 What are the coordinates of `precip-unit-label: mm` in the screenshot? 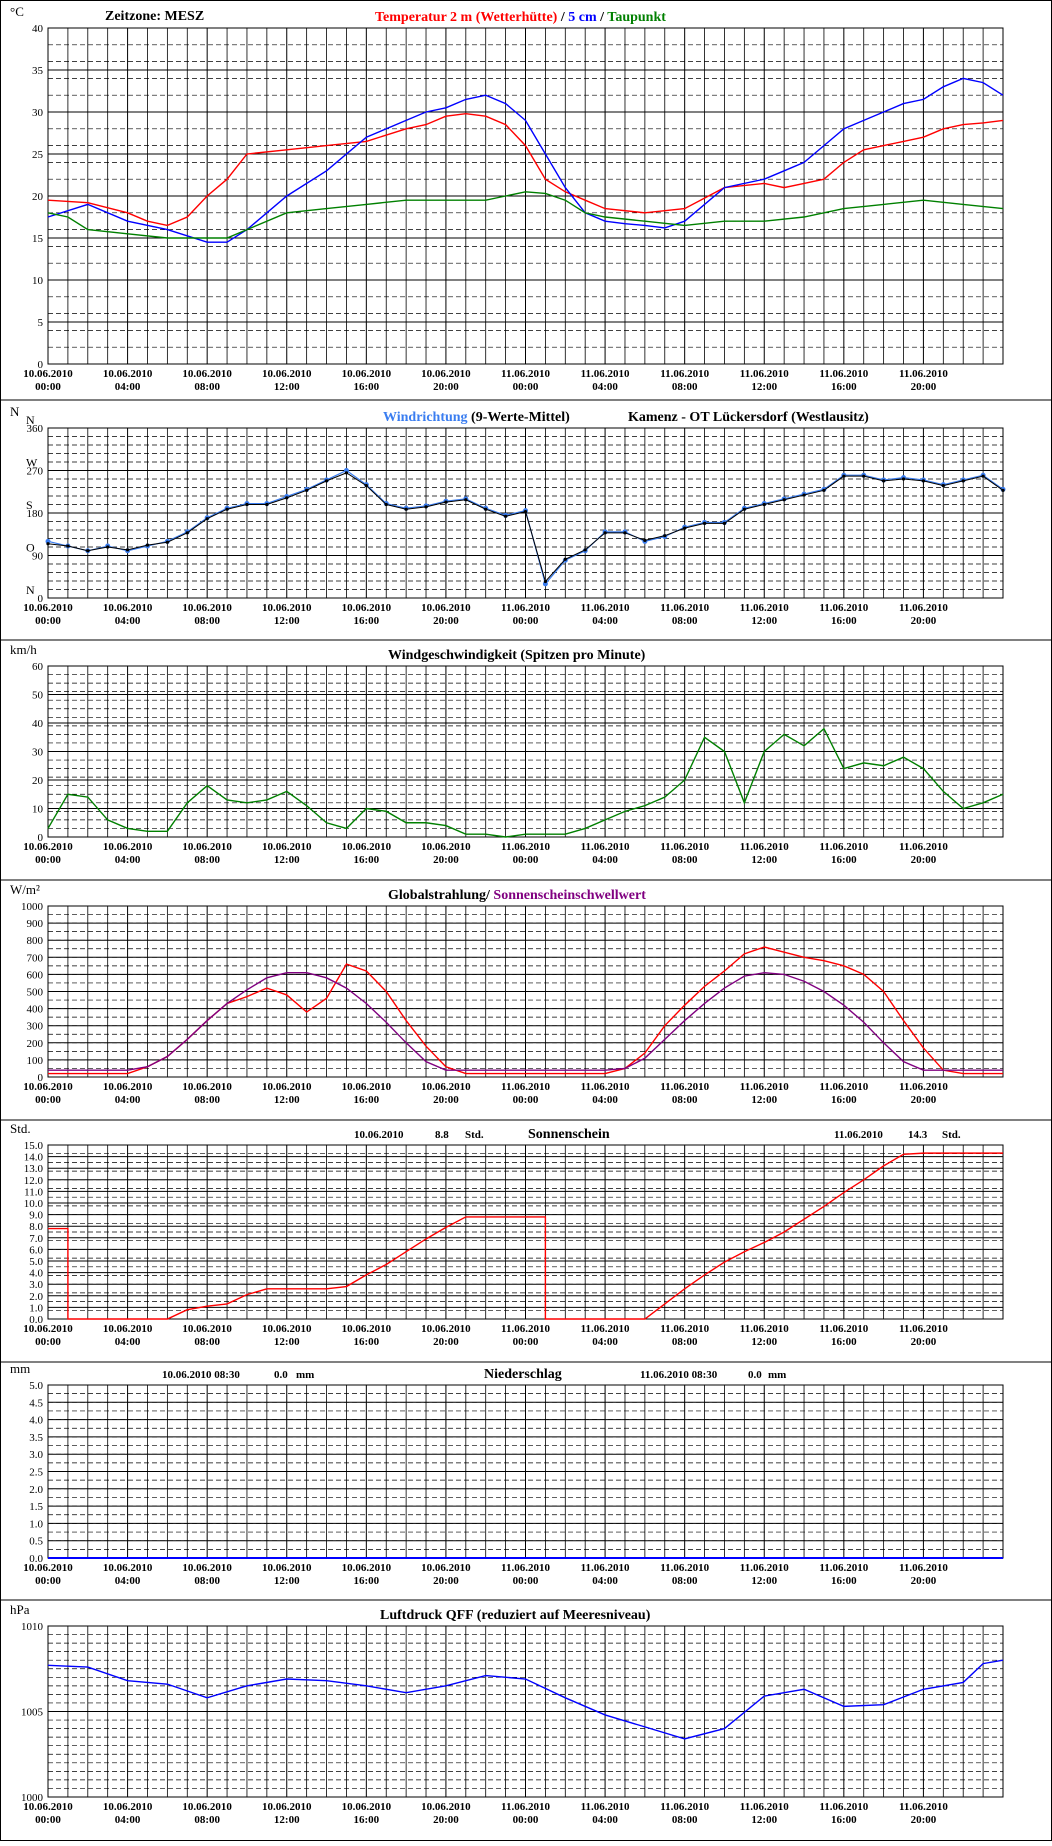 It's located at (20, 1368).